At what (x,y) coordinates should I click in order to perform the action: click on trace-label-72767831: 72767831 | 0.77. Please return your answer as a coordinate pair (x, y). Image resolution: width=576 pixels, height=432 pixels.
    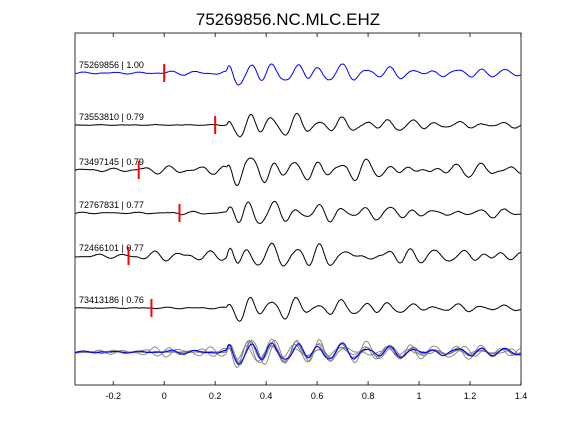
    Looking at the image, I should click on (111, 205).